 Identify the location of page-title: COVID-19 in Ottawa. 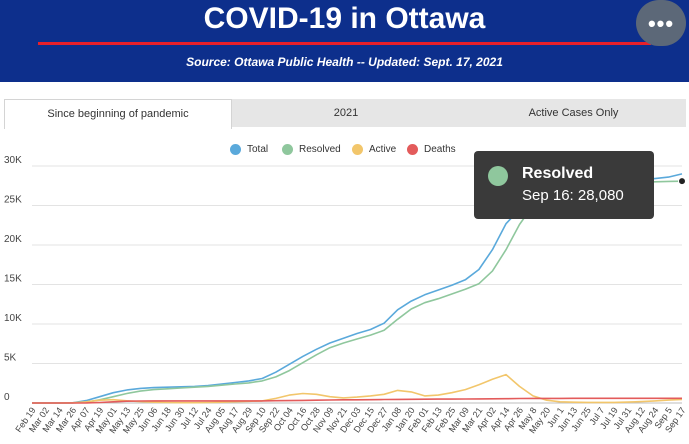
(344, 18).